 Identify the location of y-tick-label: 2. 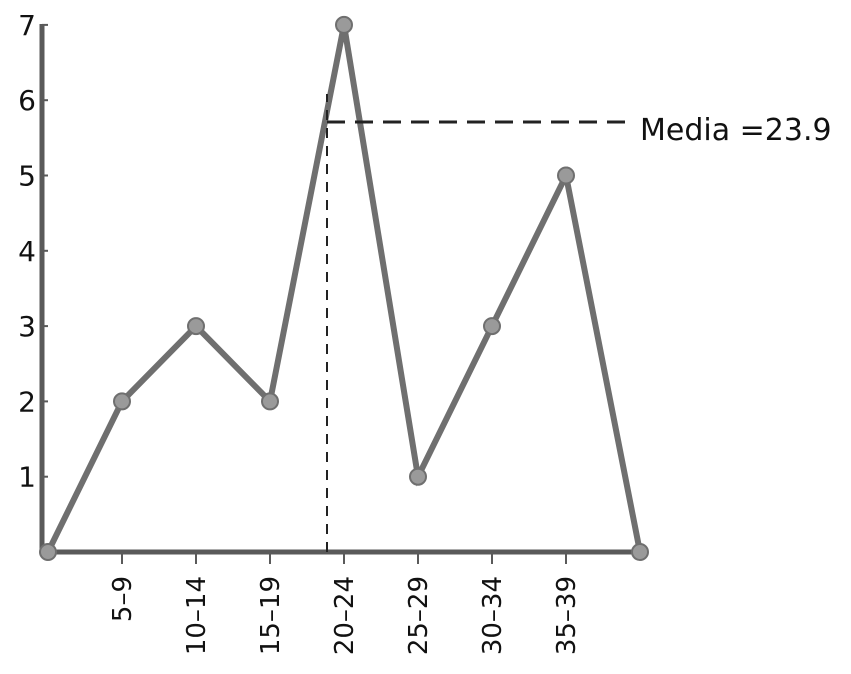
(27, 401).